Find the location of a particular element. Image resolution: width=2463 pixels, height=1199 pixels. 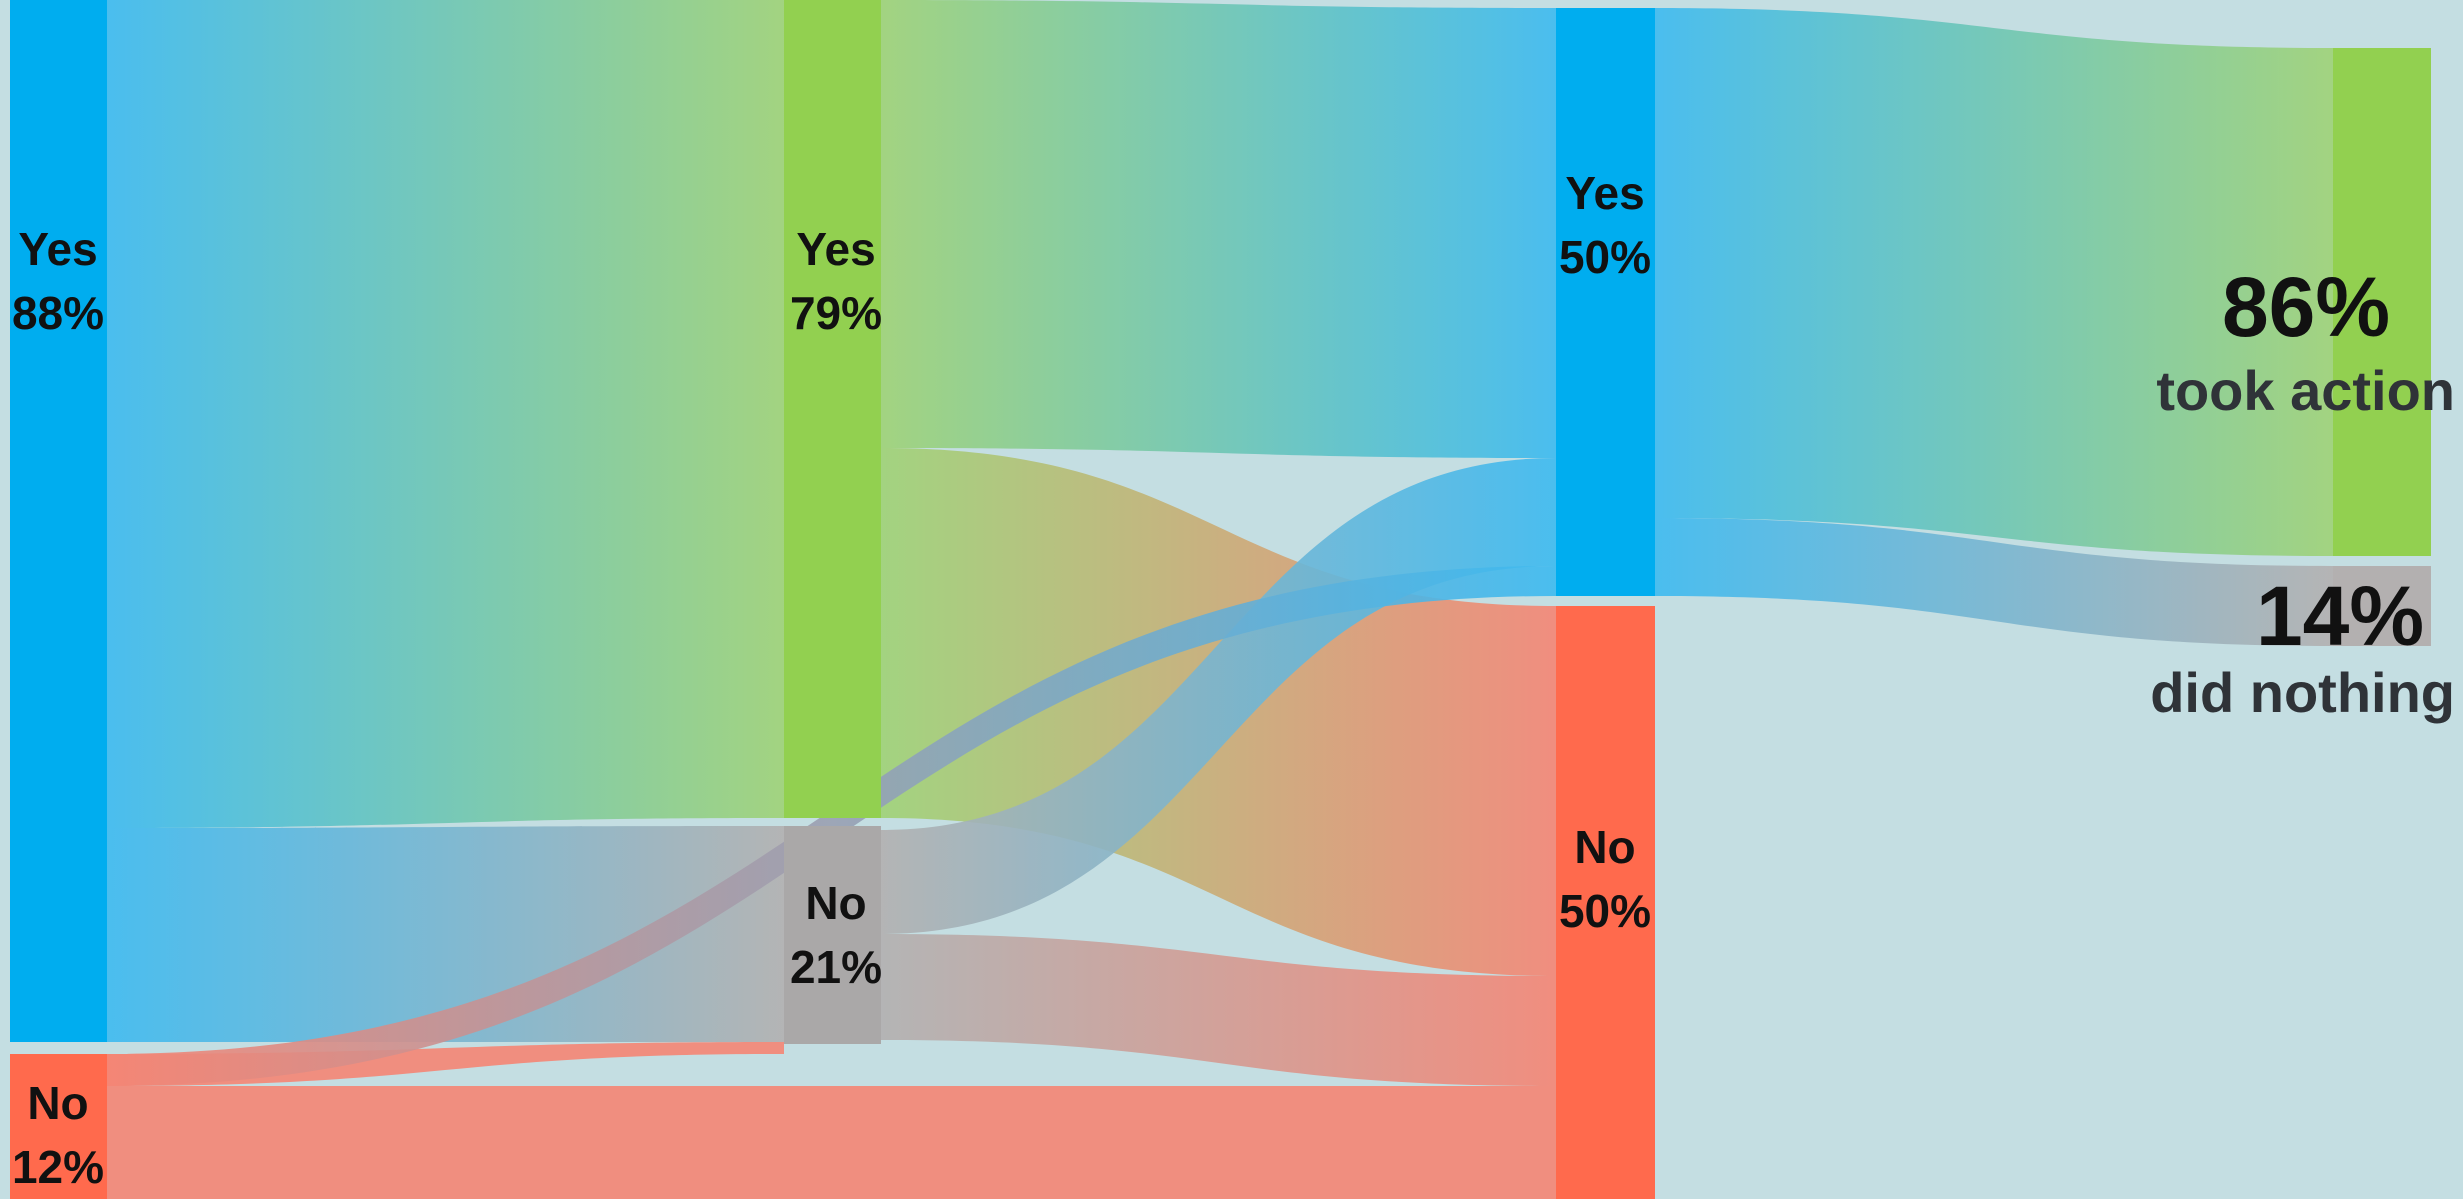

outcome-took-action-pct: 86% is located at coordinates (2306, 307).